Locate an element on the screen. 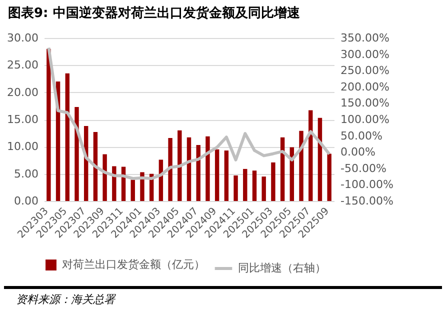  legend-label: 同比增速（右轴） is located at coordinates (282, 268).